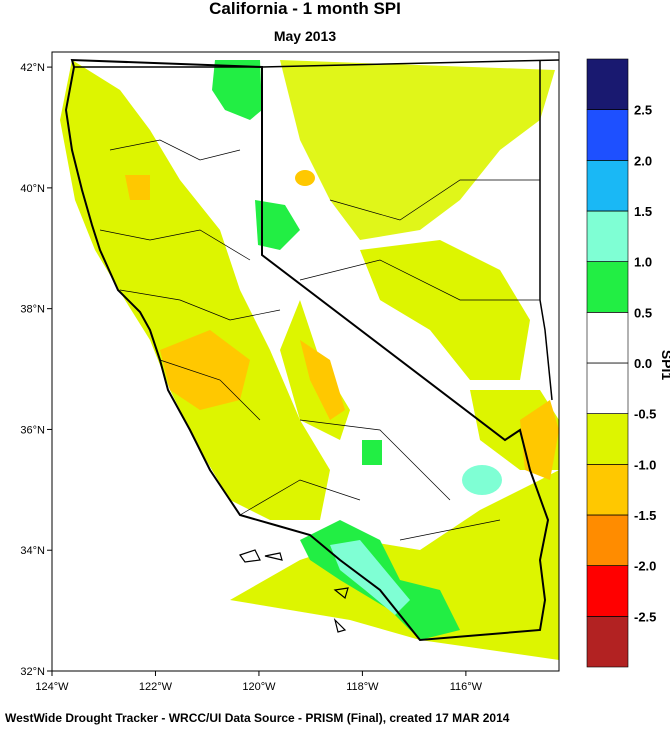  Describe the element at coordinates (645, 414) in the screenshot. I see `colorbar-tick-label: -0.5` at that location.